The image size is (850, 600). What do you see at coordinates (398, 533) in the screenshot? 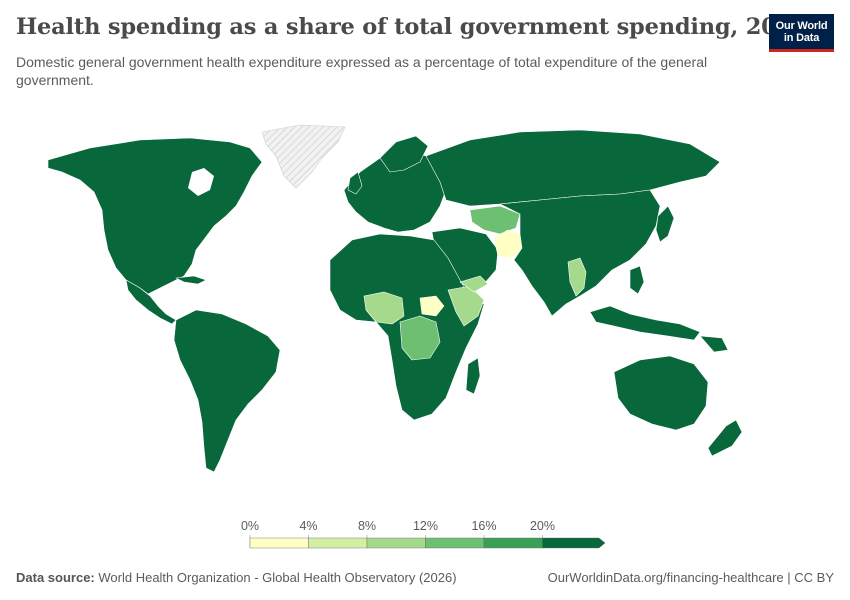
I see `legend-ticks: 0% 4% 8% 12% 16% 20%` at bounding box center [398, 533].